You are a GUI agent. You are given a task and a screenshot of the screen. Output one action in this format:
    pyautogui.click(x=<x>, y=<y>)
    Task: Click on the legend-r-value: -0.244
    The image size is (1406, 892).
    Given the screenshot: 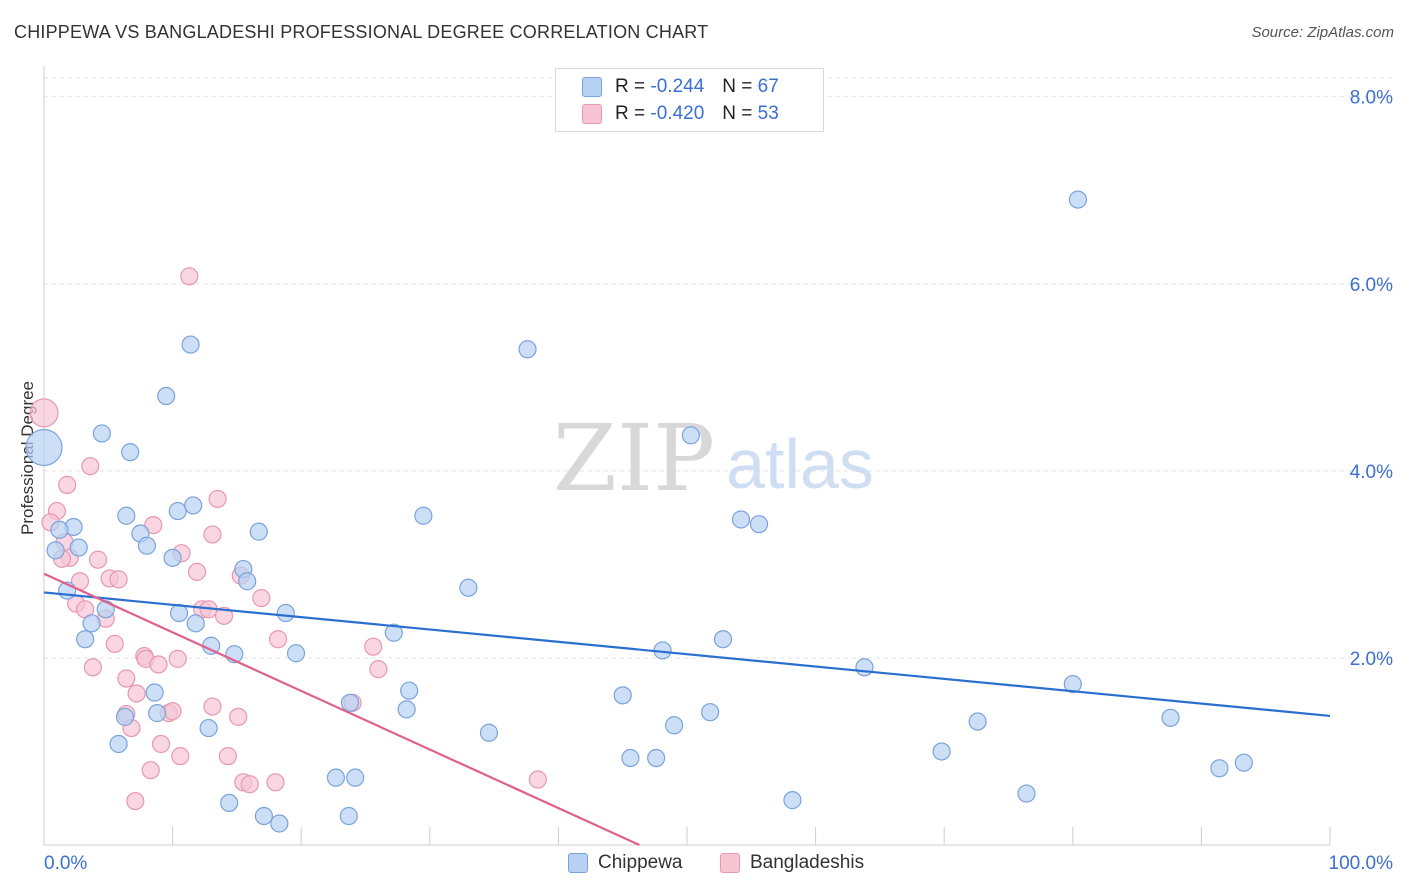 What is the action you would take?
    pyautogui.click(x=677, y=86)
    